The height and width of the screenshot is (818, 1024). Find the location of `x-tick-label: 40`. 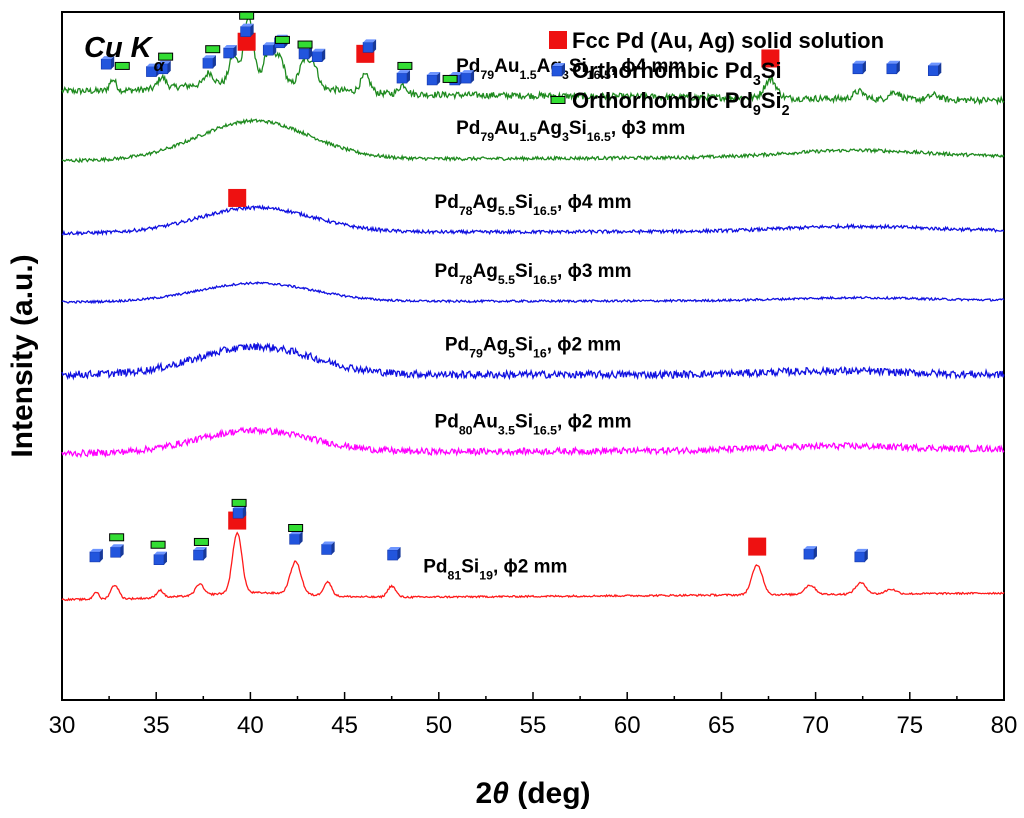

x-tick-label: 40 is located at coordinates (250, 725).